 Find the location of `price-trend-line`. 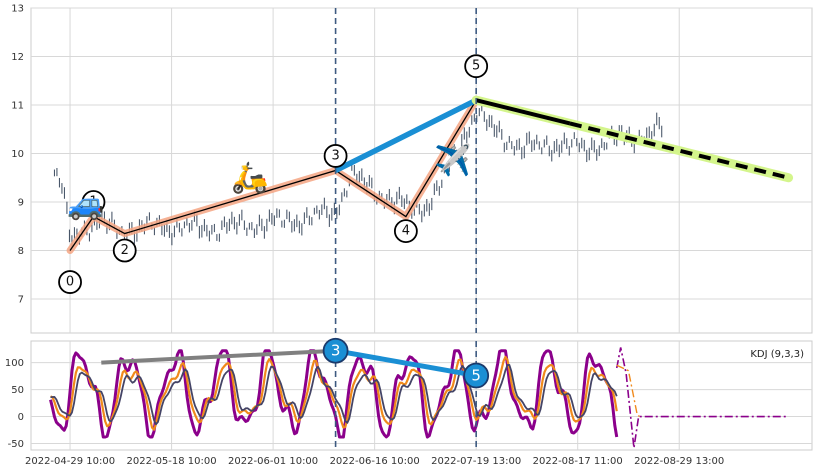

price-trend-line is located at coordinates (406, 135).